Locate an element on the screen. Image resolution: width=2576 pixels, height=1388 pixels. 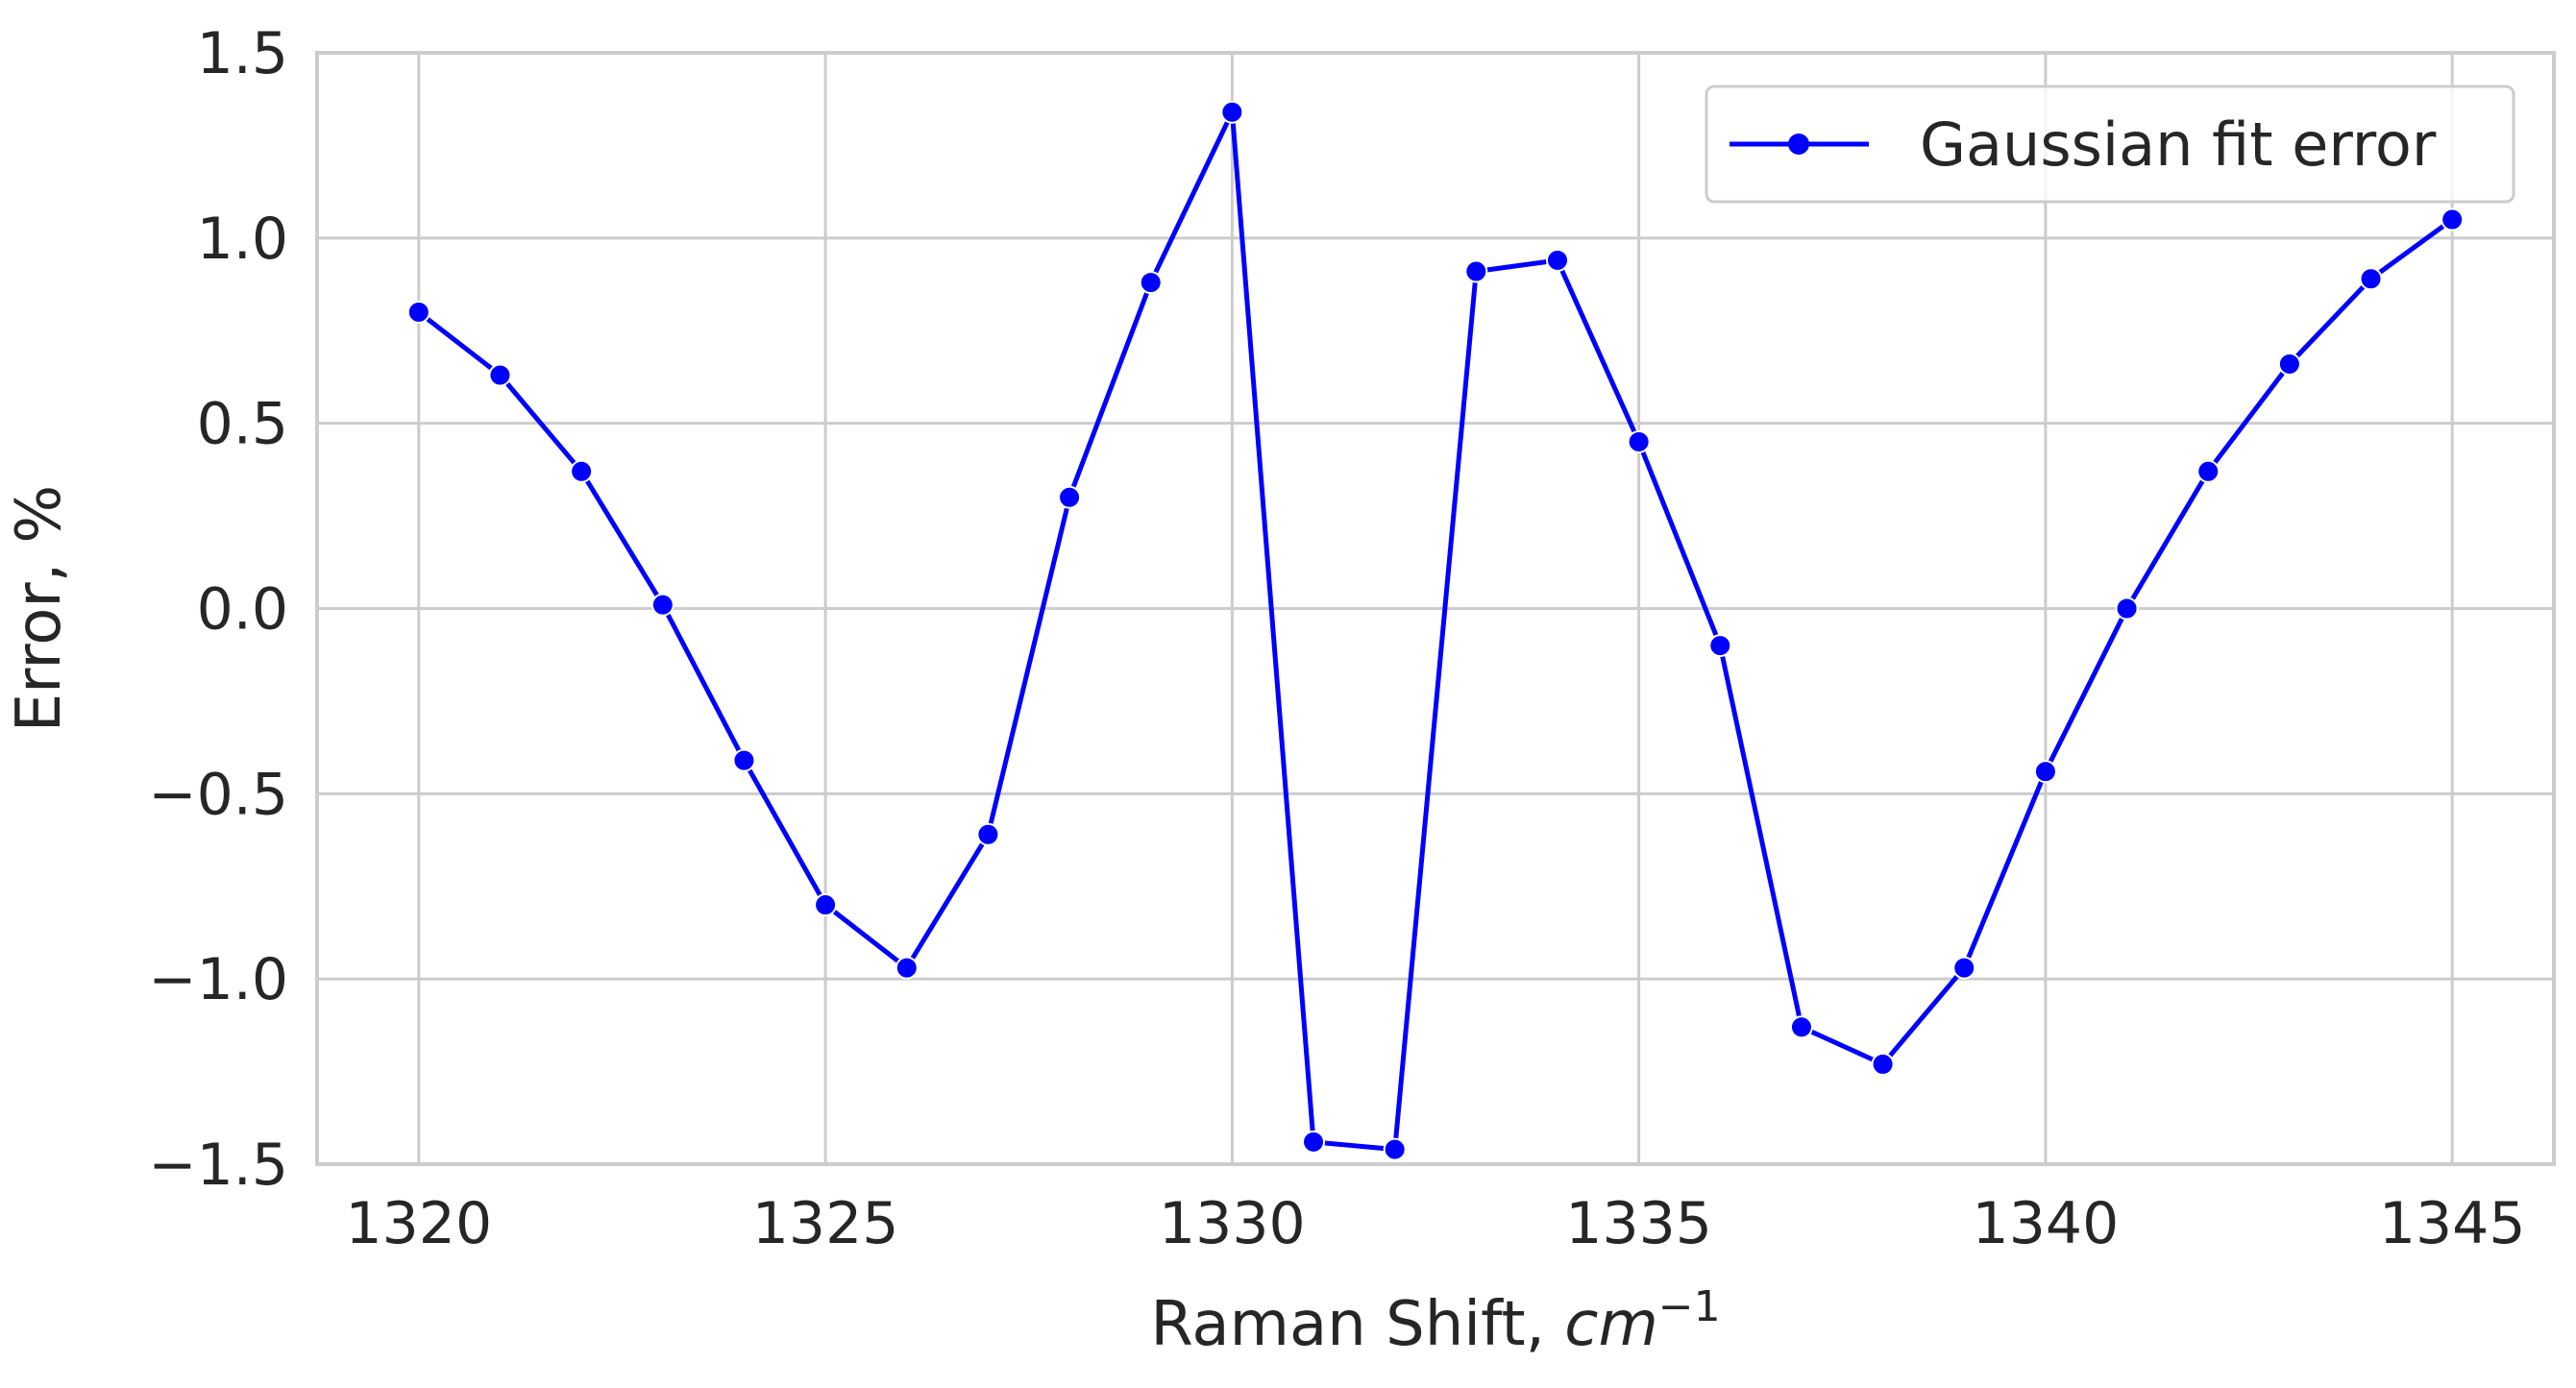
legend-box is located at coordinates (2110, 144).